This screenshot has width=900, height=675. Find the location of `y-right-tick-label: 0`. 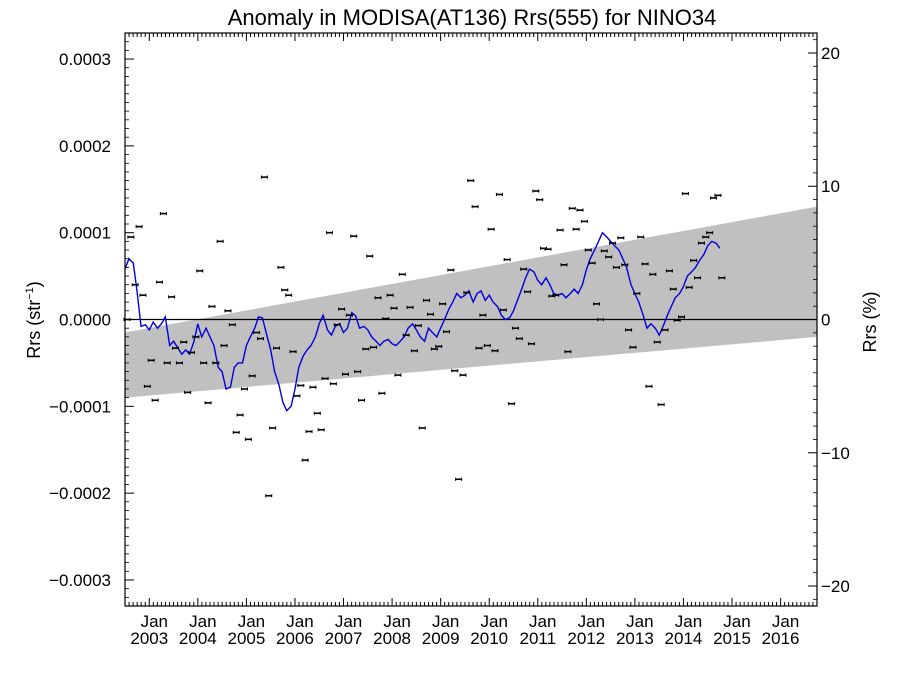

y-right-tick-label: 0 is located at coordinates (825, 320).